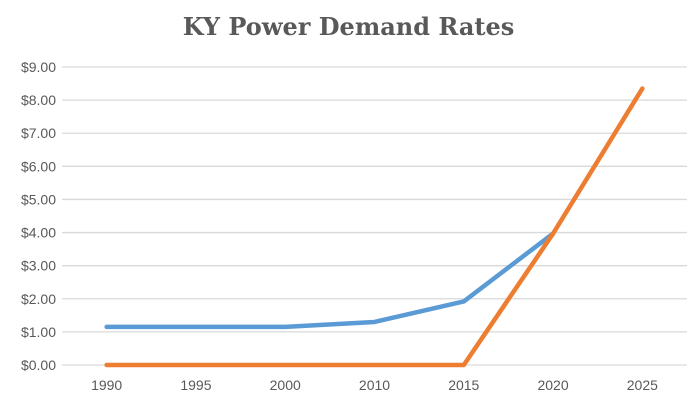 Image resolution: width=697 pixels, height=409 pixels. What do you see at coordinates (38, 67) in the screenshot?
I see `y-tick-label: $9.00` at bounding box center [38, 67].